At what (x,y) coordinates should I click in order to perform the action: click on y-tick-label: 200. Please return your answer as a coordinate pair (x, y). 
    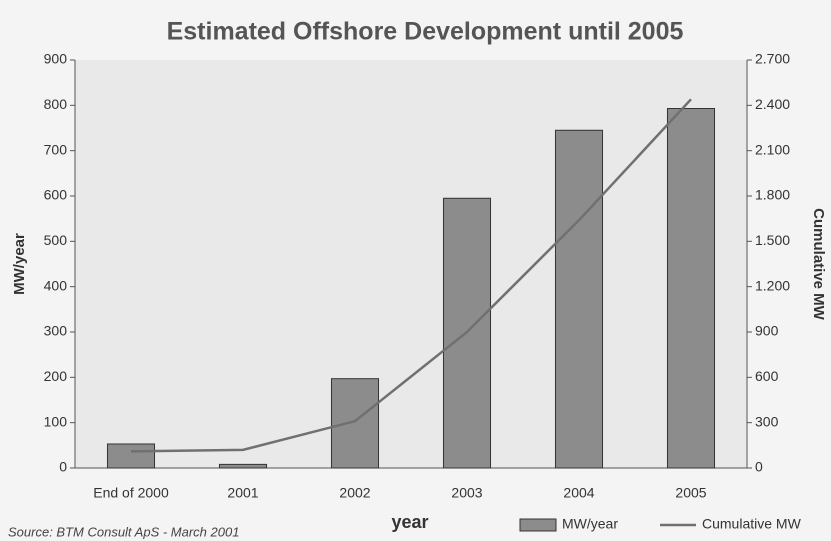
    Looking at the image, I should click on (56, 376).